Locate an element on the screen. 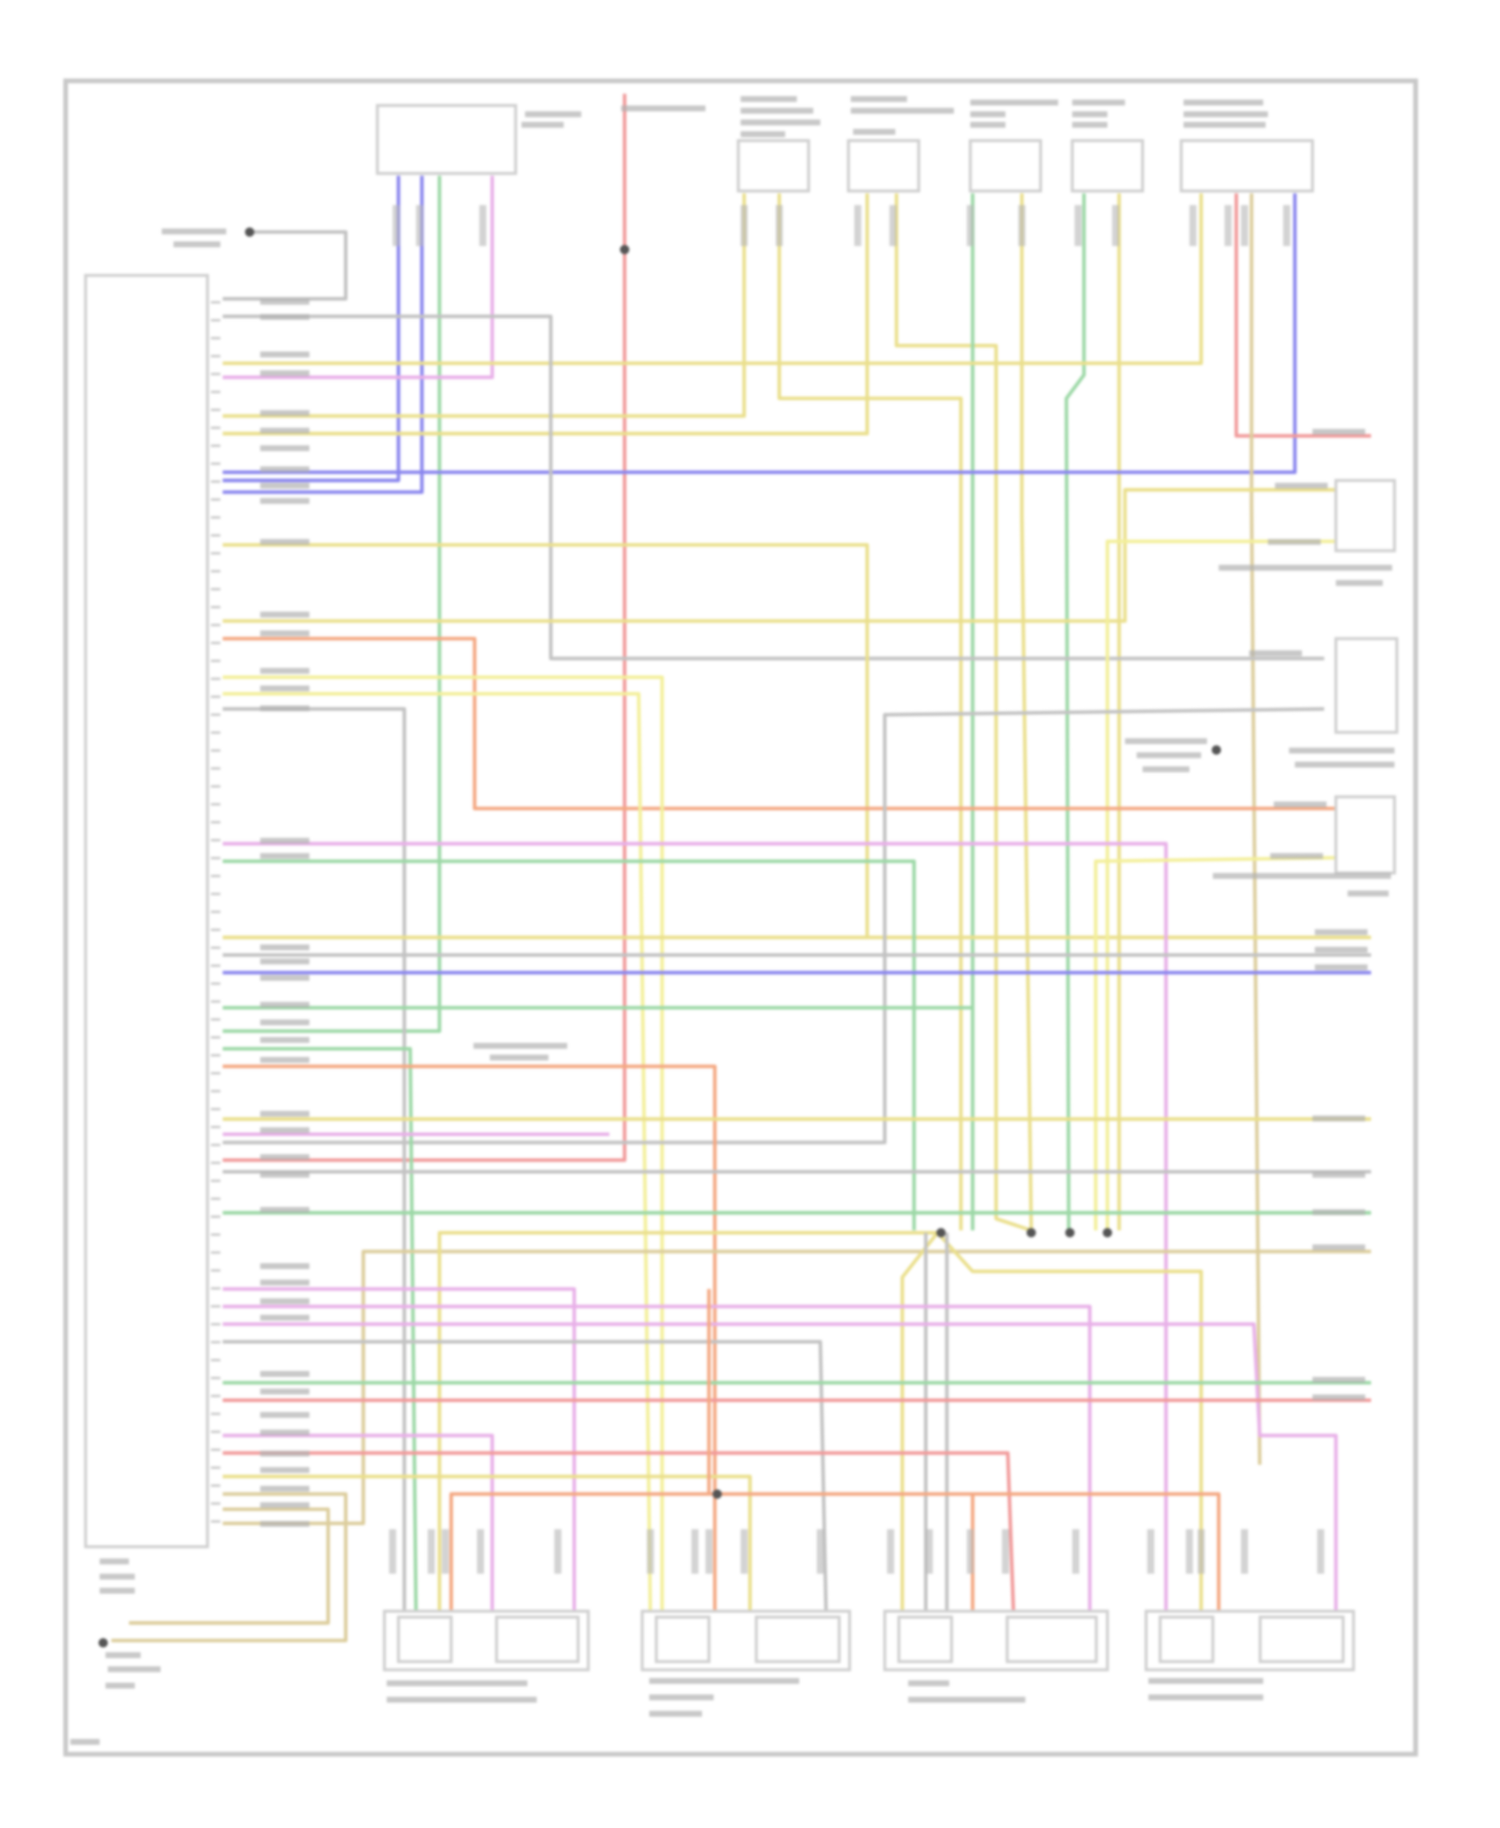  ecm-module-icon is located at coordinates (146, 911).